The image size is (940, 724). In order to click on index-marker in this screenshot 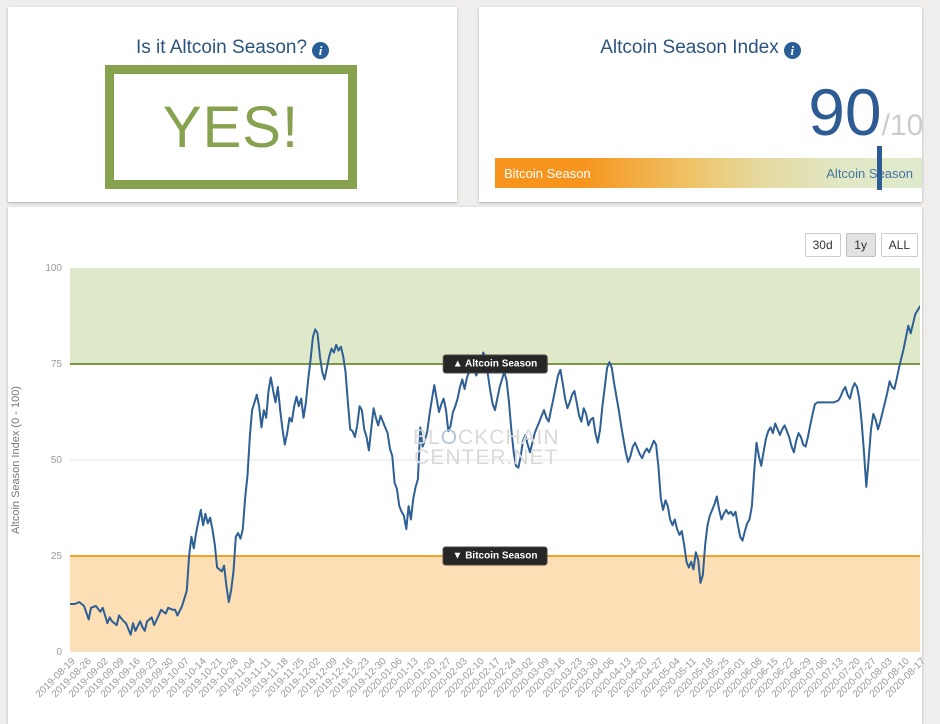, I will do `click(879, 168)`.